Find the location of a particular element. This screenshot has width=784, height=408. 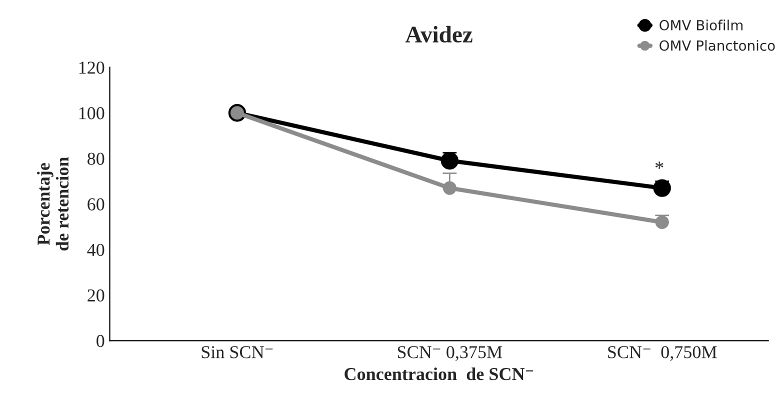

y-tick-label: 100 is located at coordinates (91, 113).